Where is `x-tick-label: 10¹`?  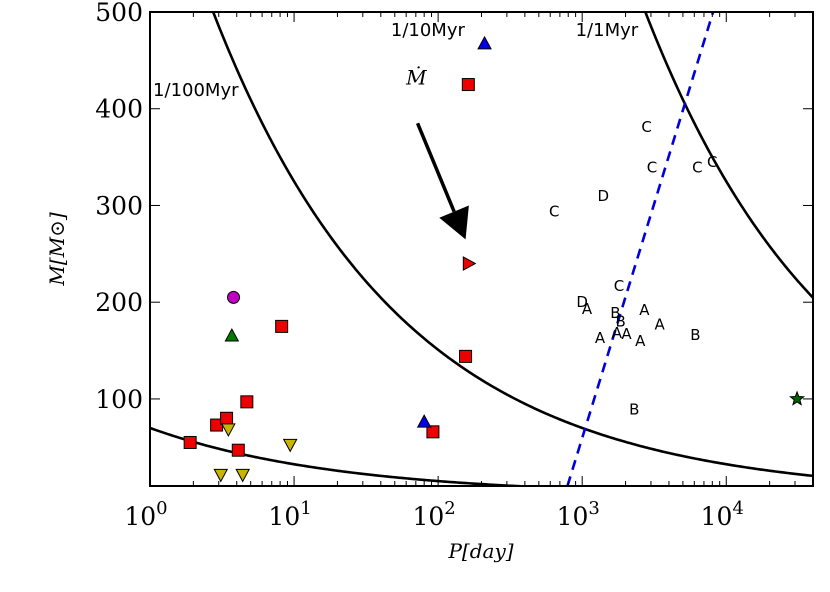
x-tick-label: 10¹ is located at coordinates (289, 514).